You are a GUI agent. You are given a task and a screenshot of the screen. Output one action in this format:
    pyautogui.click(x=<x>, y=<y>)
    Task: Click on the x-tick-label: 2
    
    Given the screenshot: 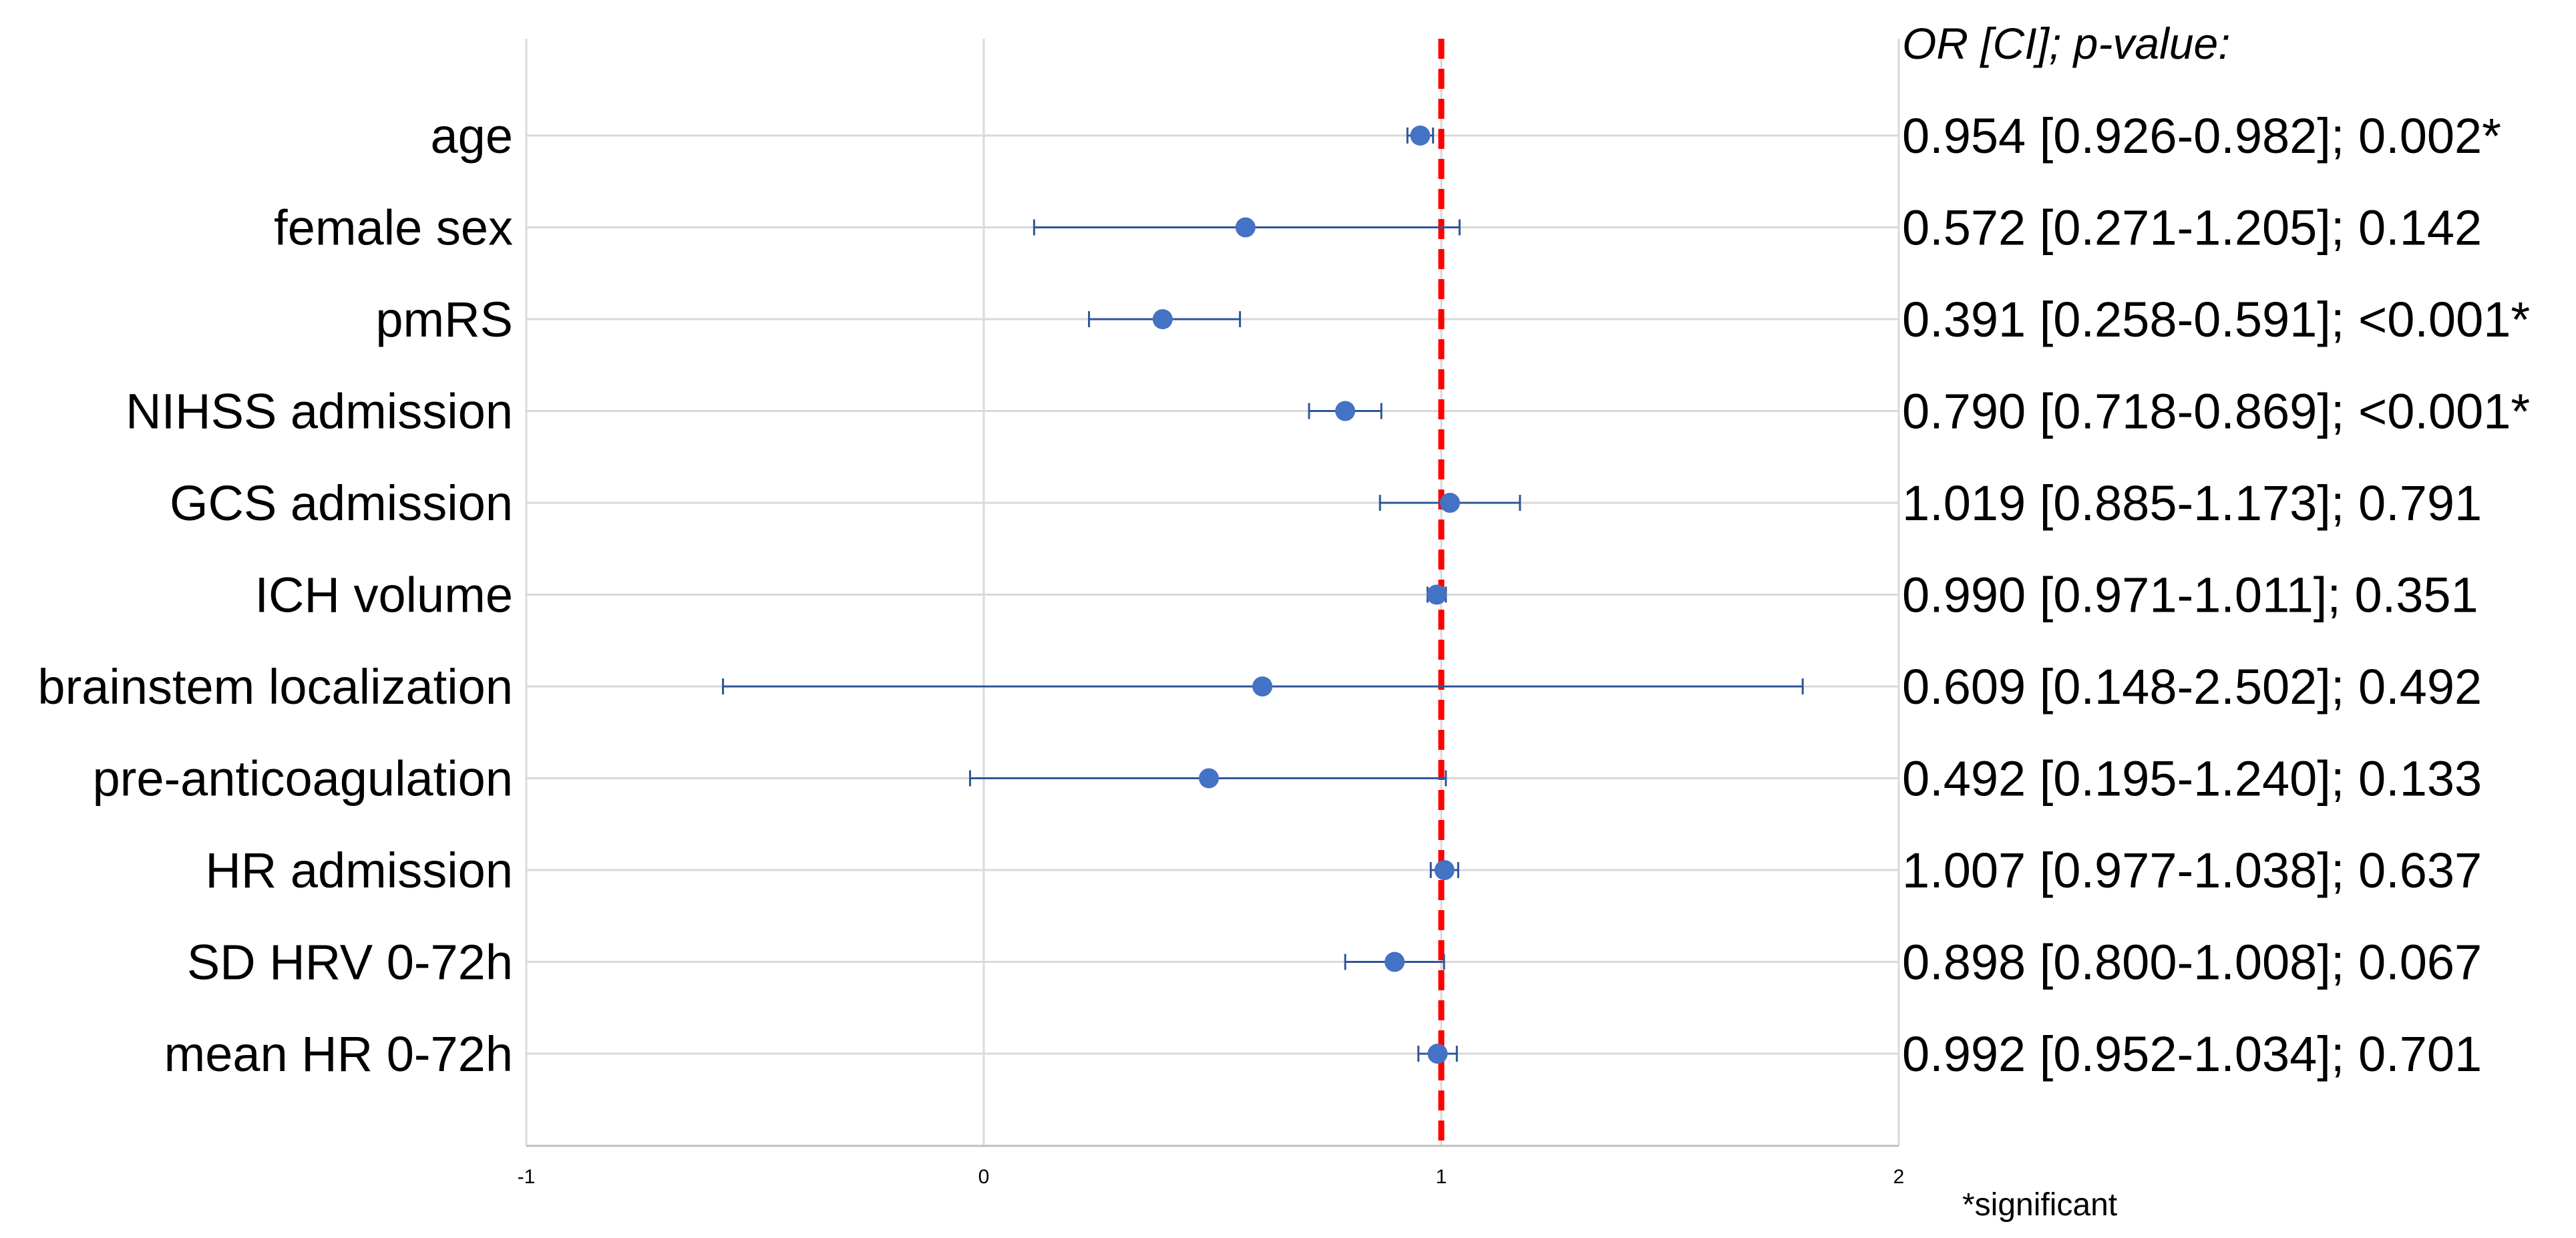 What is the action you would take?
    pyautogui.click(x=1899, y=1177)
    